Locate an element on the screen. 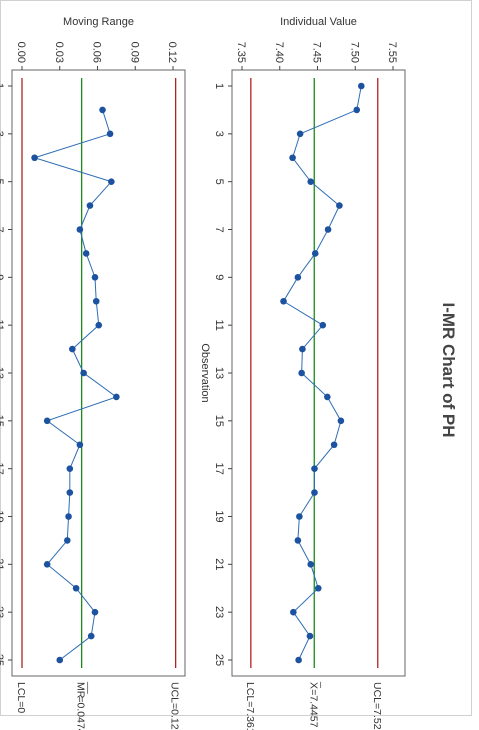 The height and width of the screenshot is (730, 479). moving-range-x-tick-label: 13 is located at coordinates (2, 373).